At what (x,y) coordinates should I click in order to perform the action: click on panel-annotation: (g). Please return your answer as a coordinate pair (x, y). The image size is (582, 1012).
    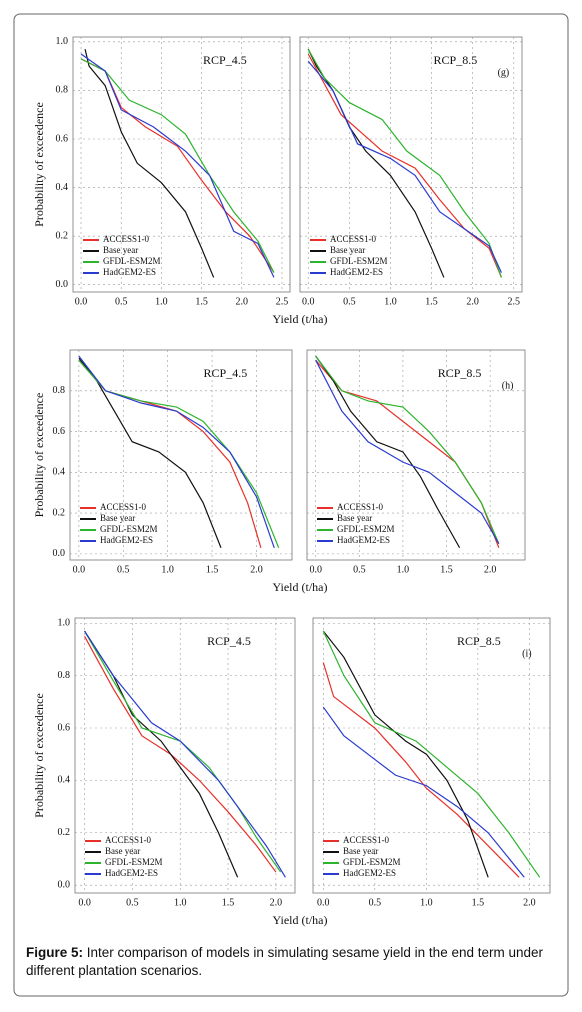
    Looking at the image, I should click on (504, 72).